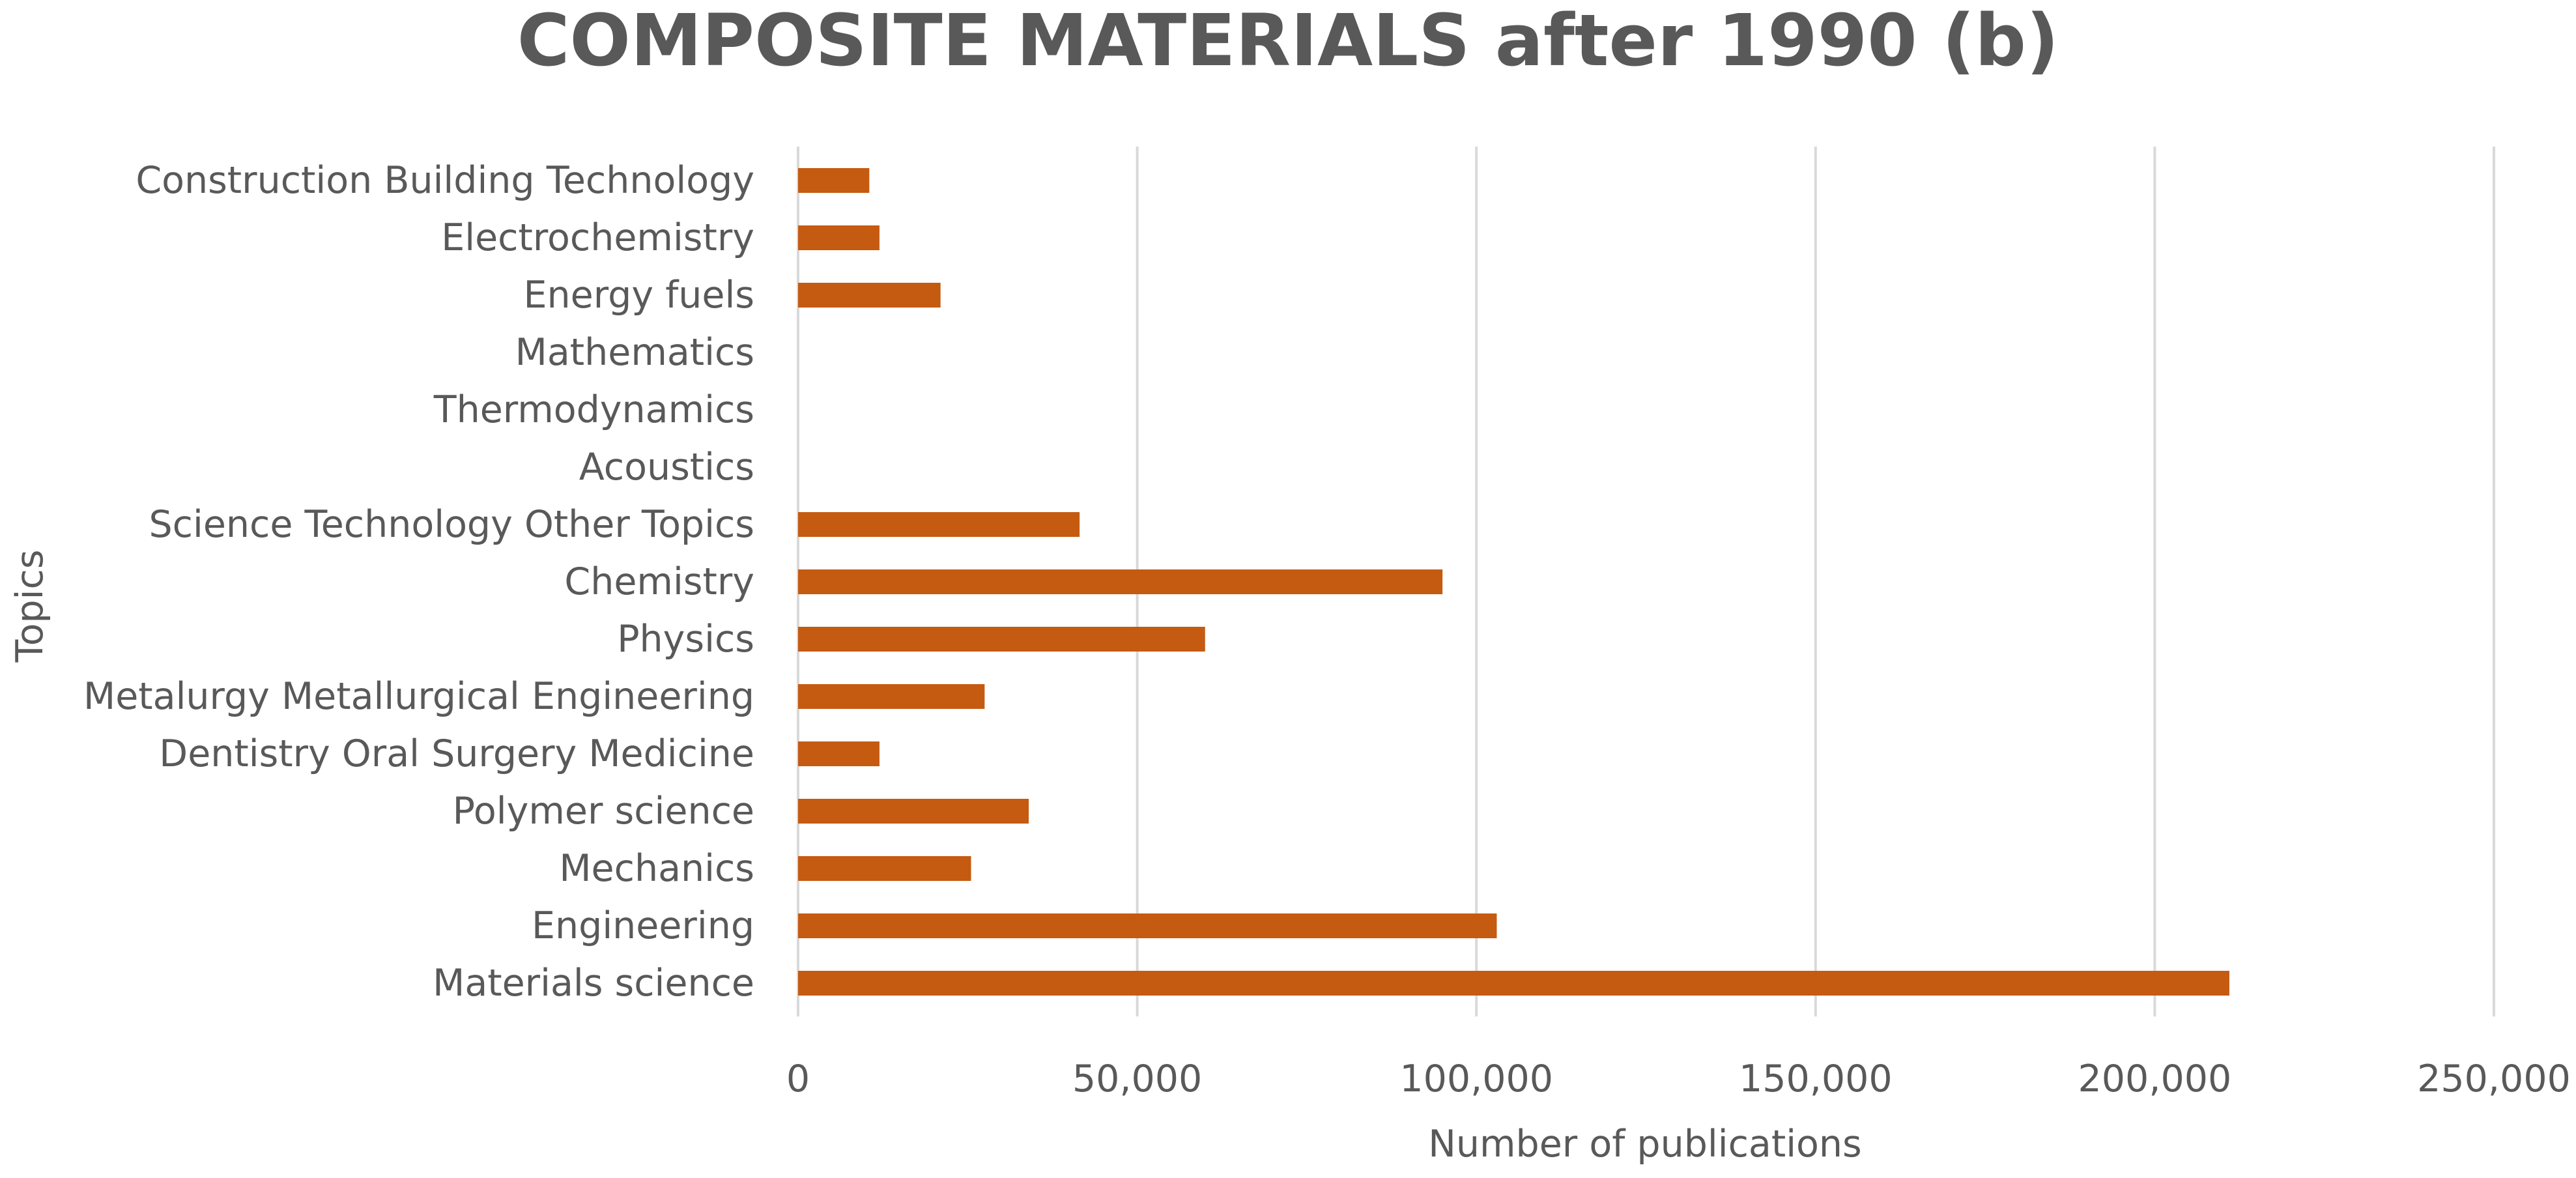 The image size is (2576, 1178). What do you see at coordinates (939, 525) in the screenshot?
I see `bar-science-technology-other-topics` at bounding box center [939, 525].